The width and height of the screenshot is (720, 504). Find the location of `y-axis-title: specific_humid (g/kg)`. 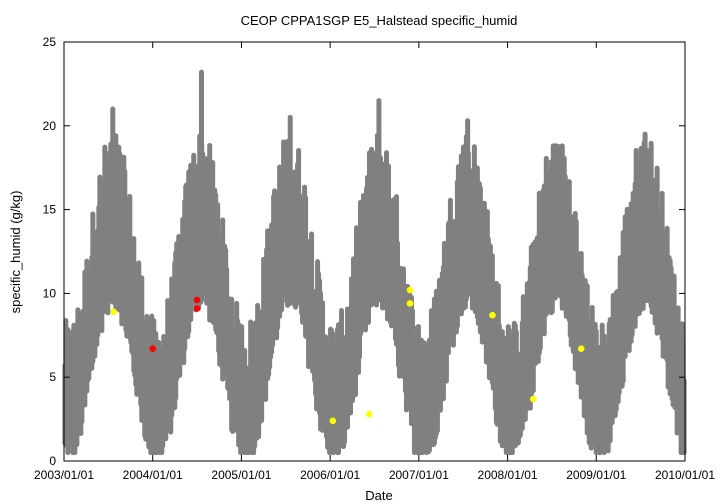

y-axis-title: specific_humid (g/kg) is located at coordinates (15, 252).